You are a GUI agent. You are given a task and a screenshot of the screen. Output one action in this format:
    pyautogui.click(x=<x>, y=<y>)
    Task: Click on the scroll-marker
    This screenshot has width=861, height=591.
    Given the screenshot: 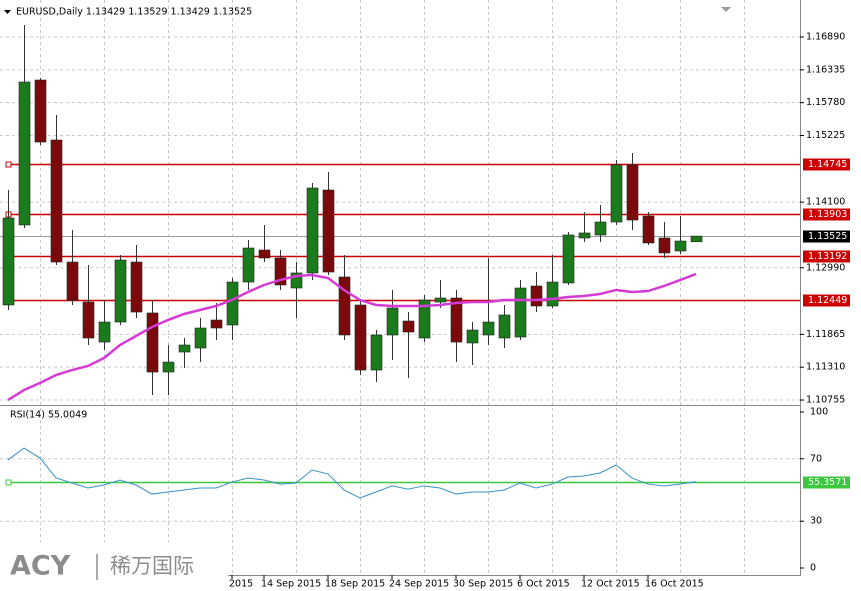 What is the action you would take?
    pyautogui.click(x=726, y=9)
    